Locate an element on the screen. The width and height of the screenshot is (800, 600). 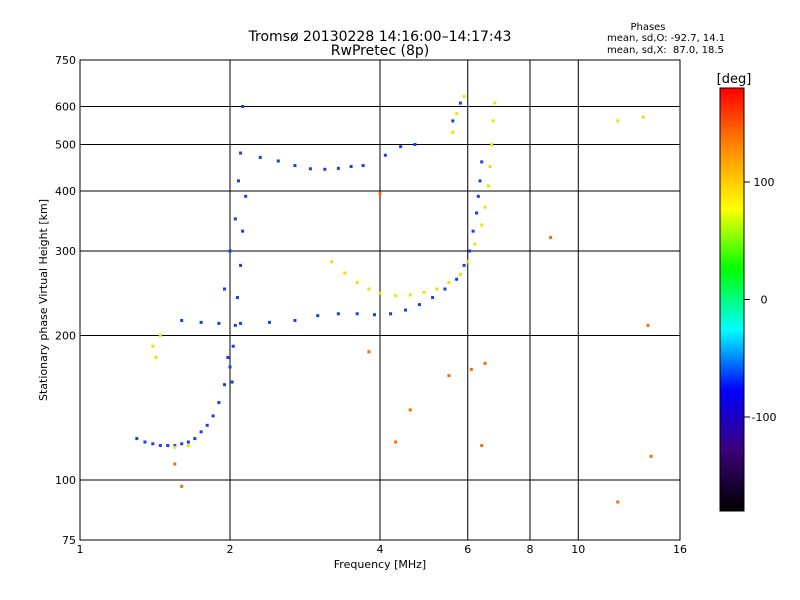
colorbar-tick-label: 100 is located at coordinates (764, 182).